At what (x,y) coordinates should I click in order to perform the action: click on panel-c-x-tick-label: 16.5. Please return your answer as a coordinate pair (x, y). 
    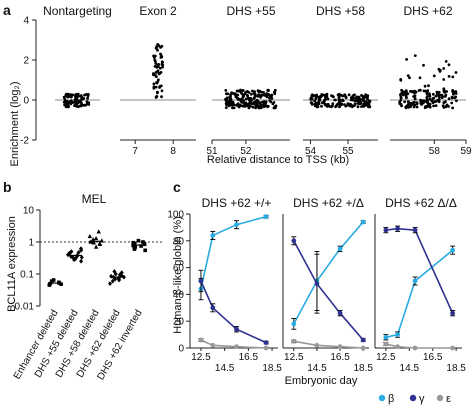
    Looking at the image, I should click on (340, 357).